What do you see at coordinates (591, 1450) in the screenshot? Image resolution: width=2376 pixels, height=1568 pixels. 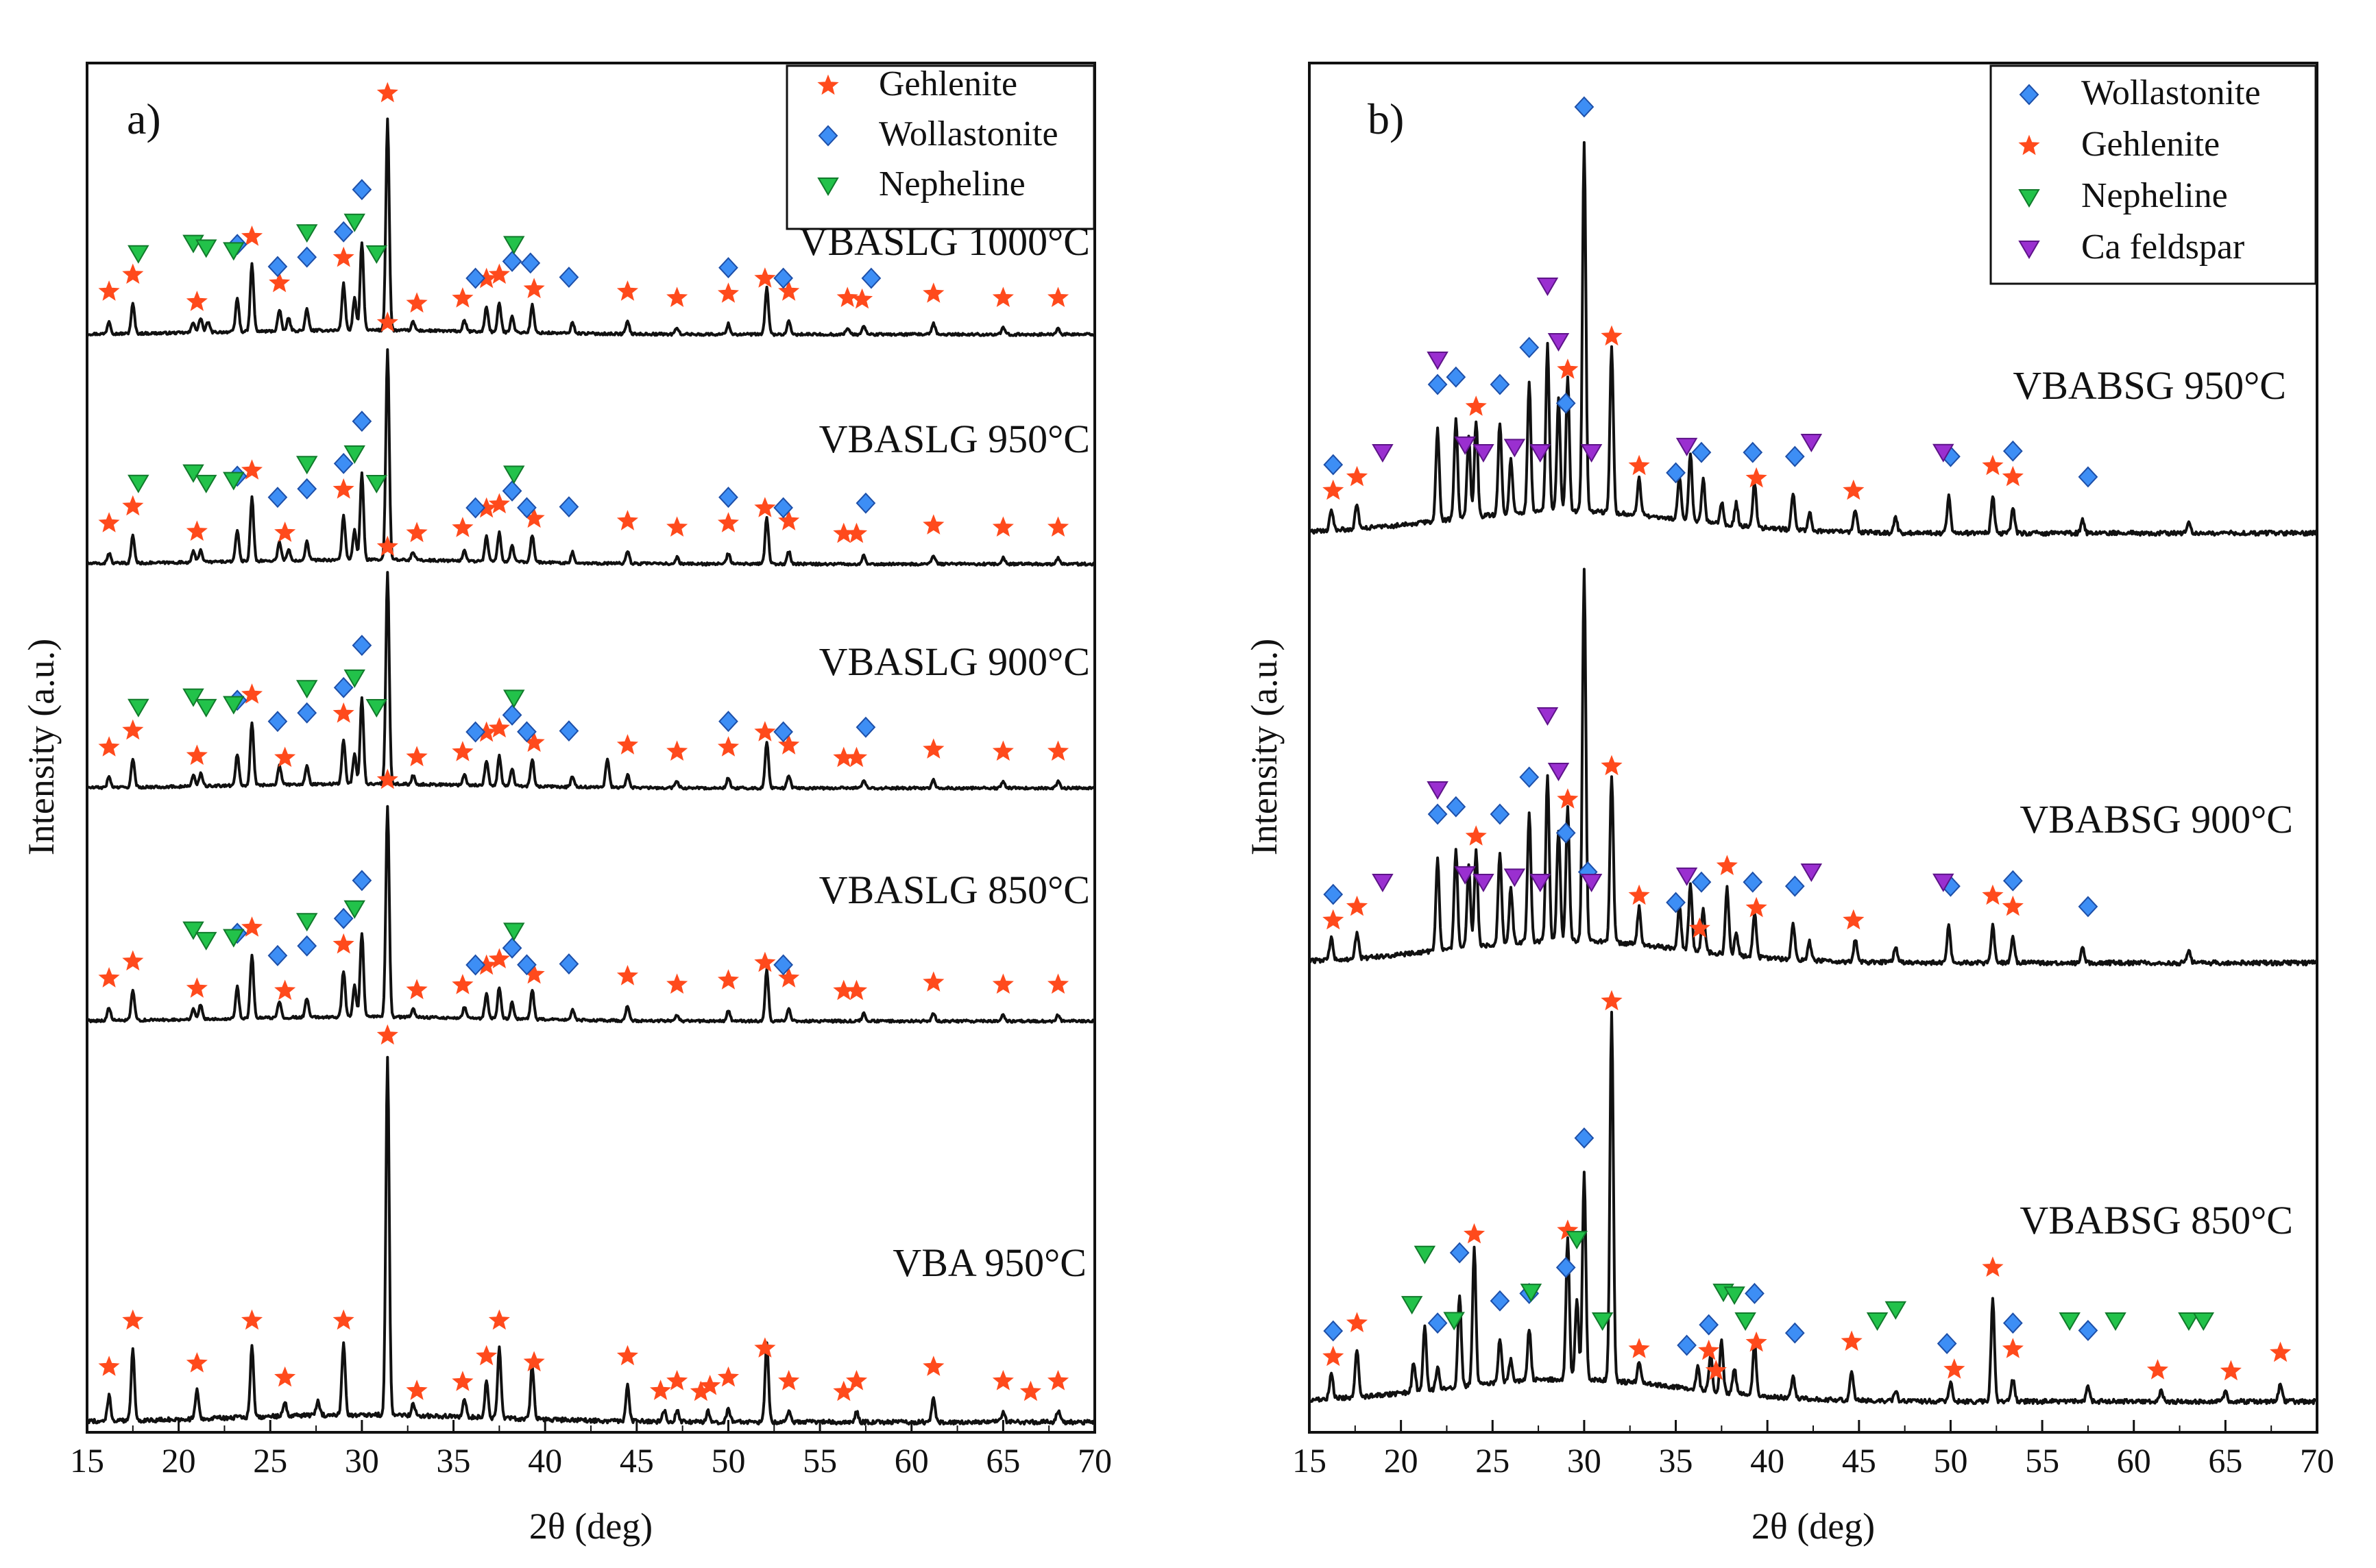 I see `panel-a-x-axis: 15 20 25 30 35 40 45 50 55 60 65 70` at bounding box center [591, 1450].